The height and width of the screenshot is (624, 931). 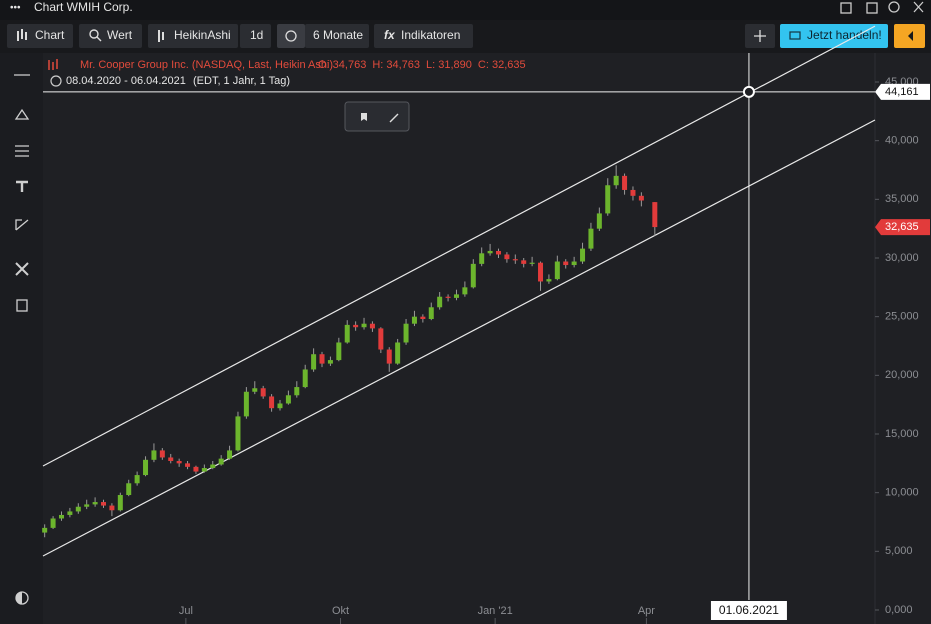 What do you see at coordinates (364, 117) in the screenshot?
I see `bookmark-icon` at bounding box center [364, 117].